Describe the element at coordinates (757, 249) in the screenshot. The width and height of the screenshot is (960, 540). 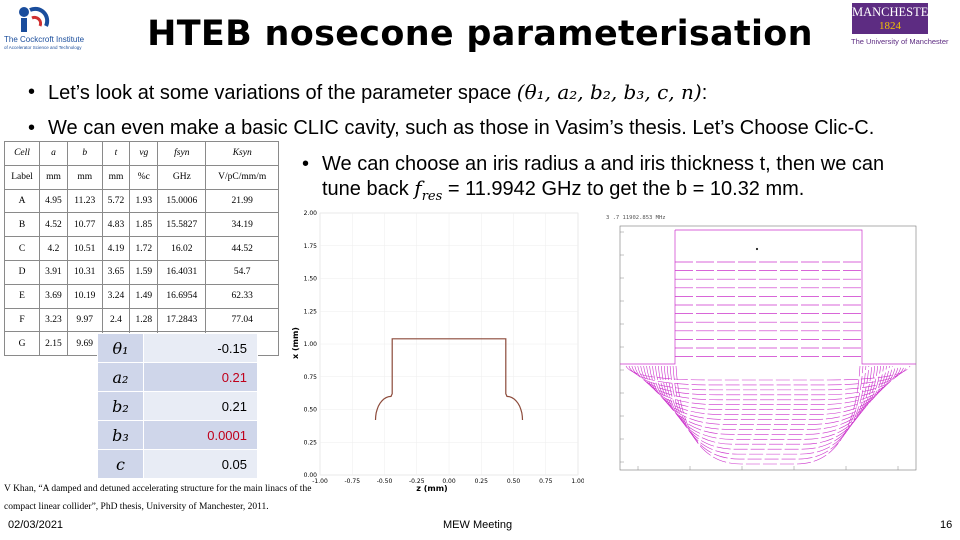
I see `field-marker` at that location.